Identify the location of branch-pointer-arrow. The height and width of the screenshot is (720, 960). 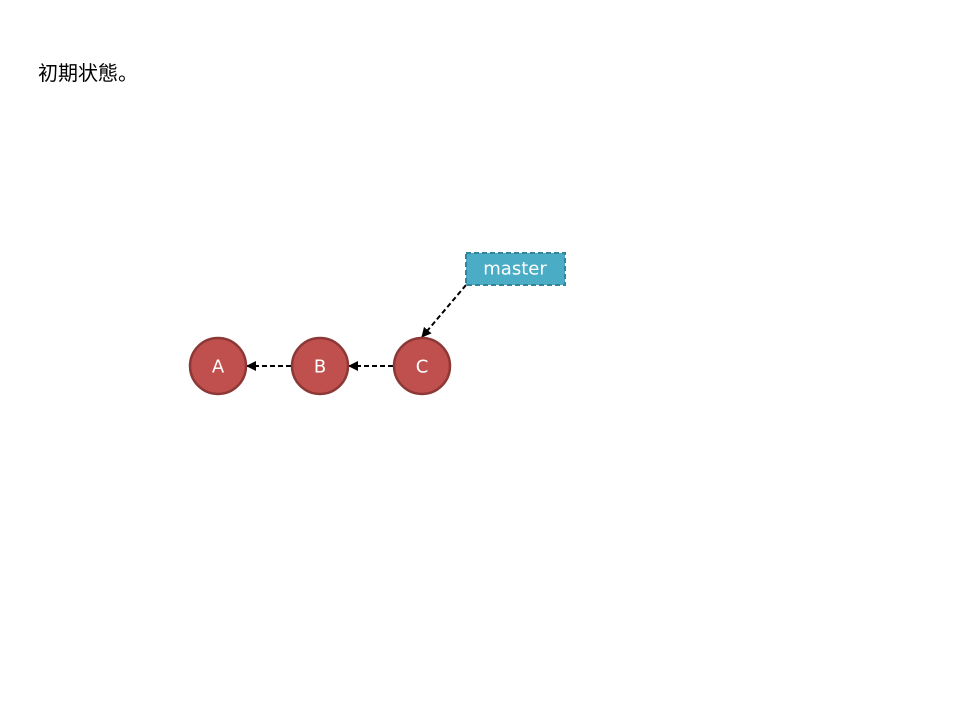
(444, 311).